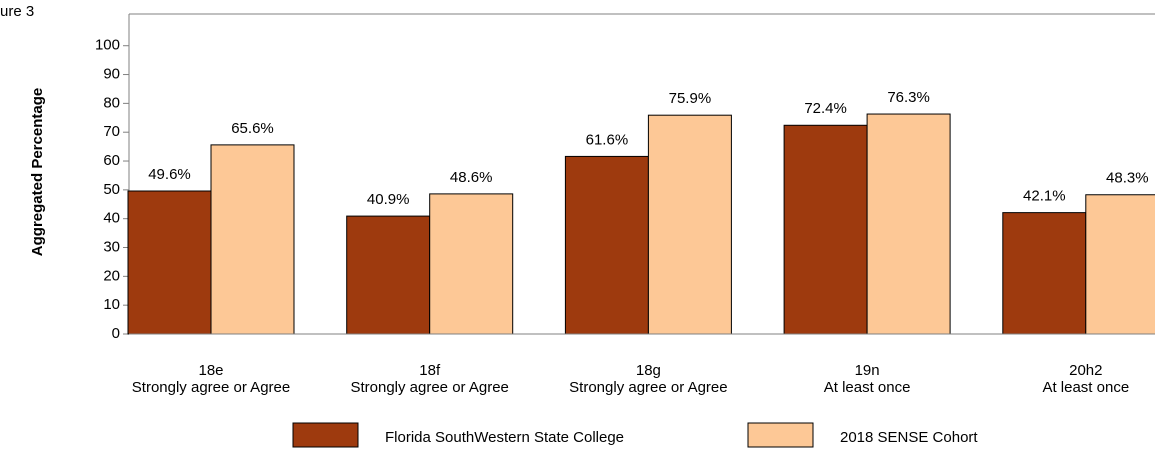 The image size is (1155, 450). What do you see at coordinates (210, 370) in the screenshot?
I see `x-tick-label: 18e` at bounding box center [210, 370].